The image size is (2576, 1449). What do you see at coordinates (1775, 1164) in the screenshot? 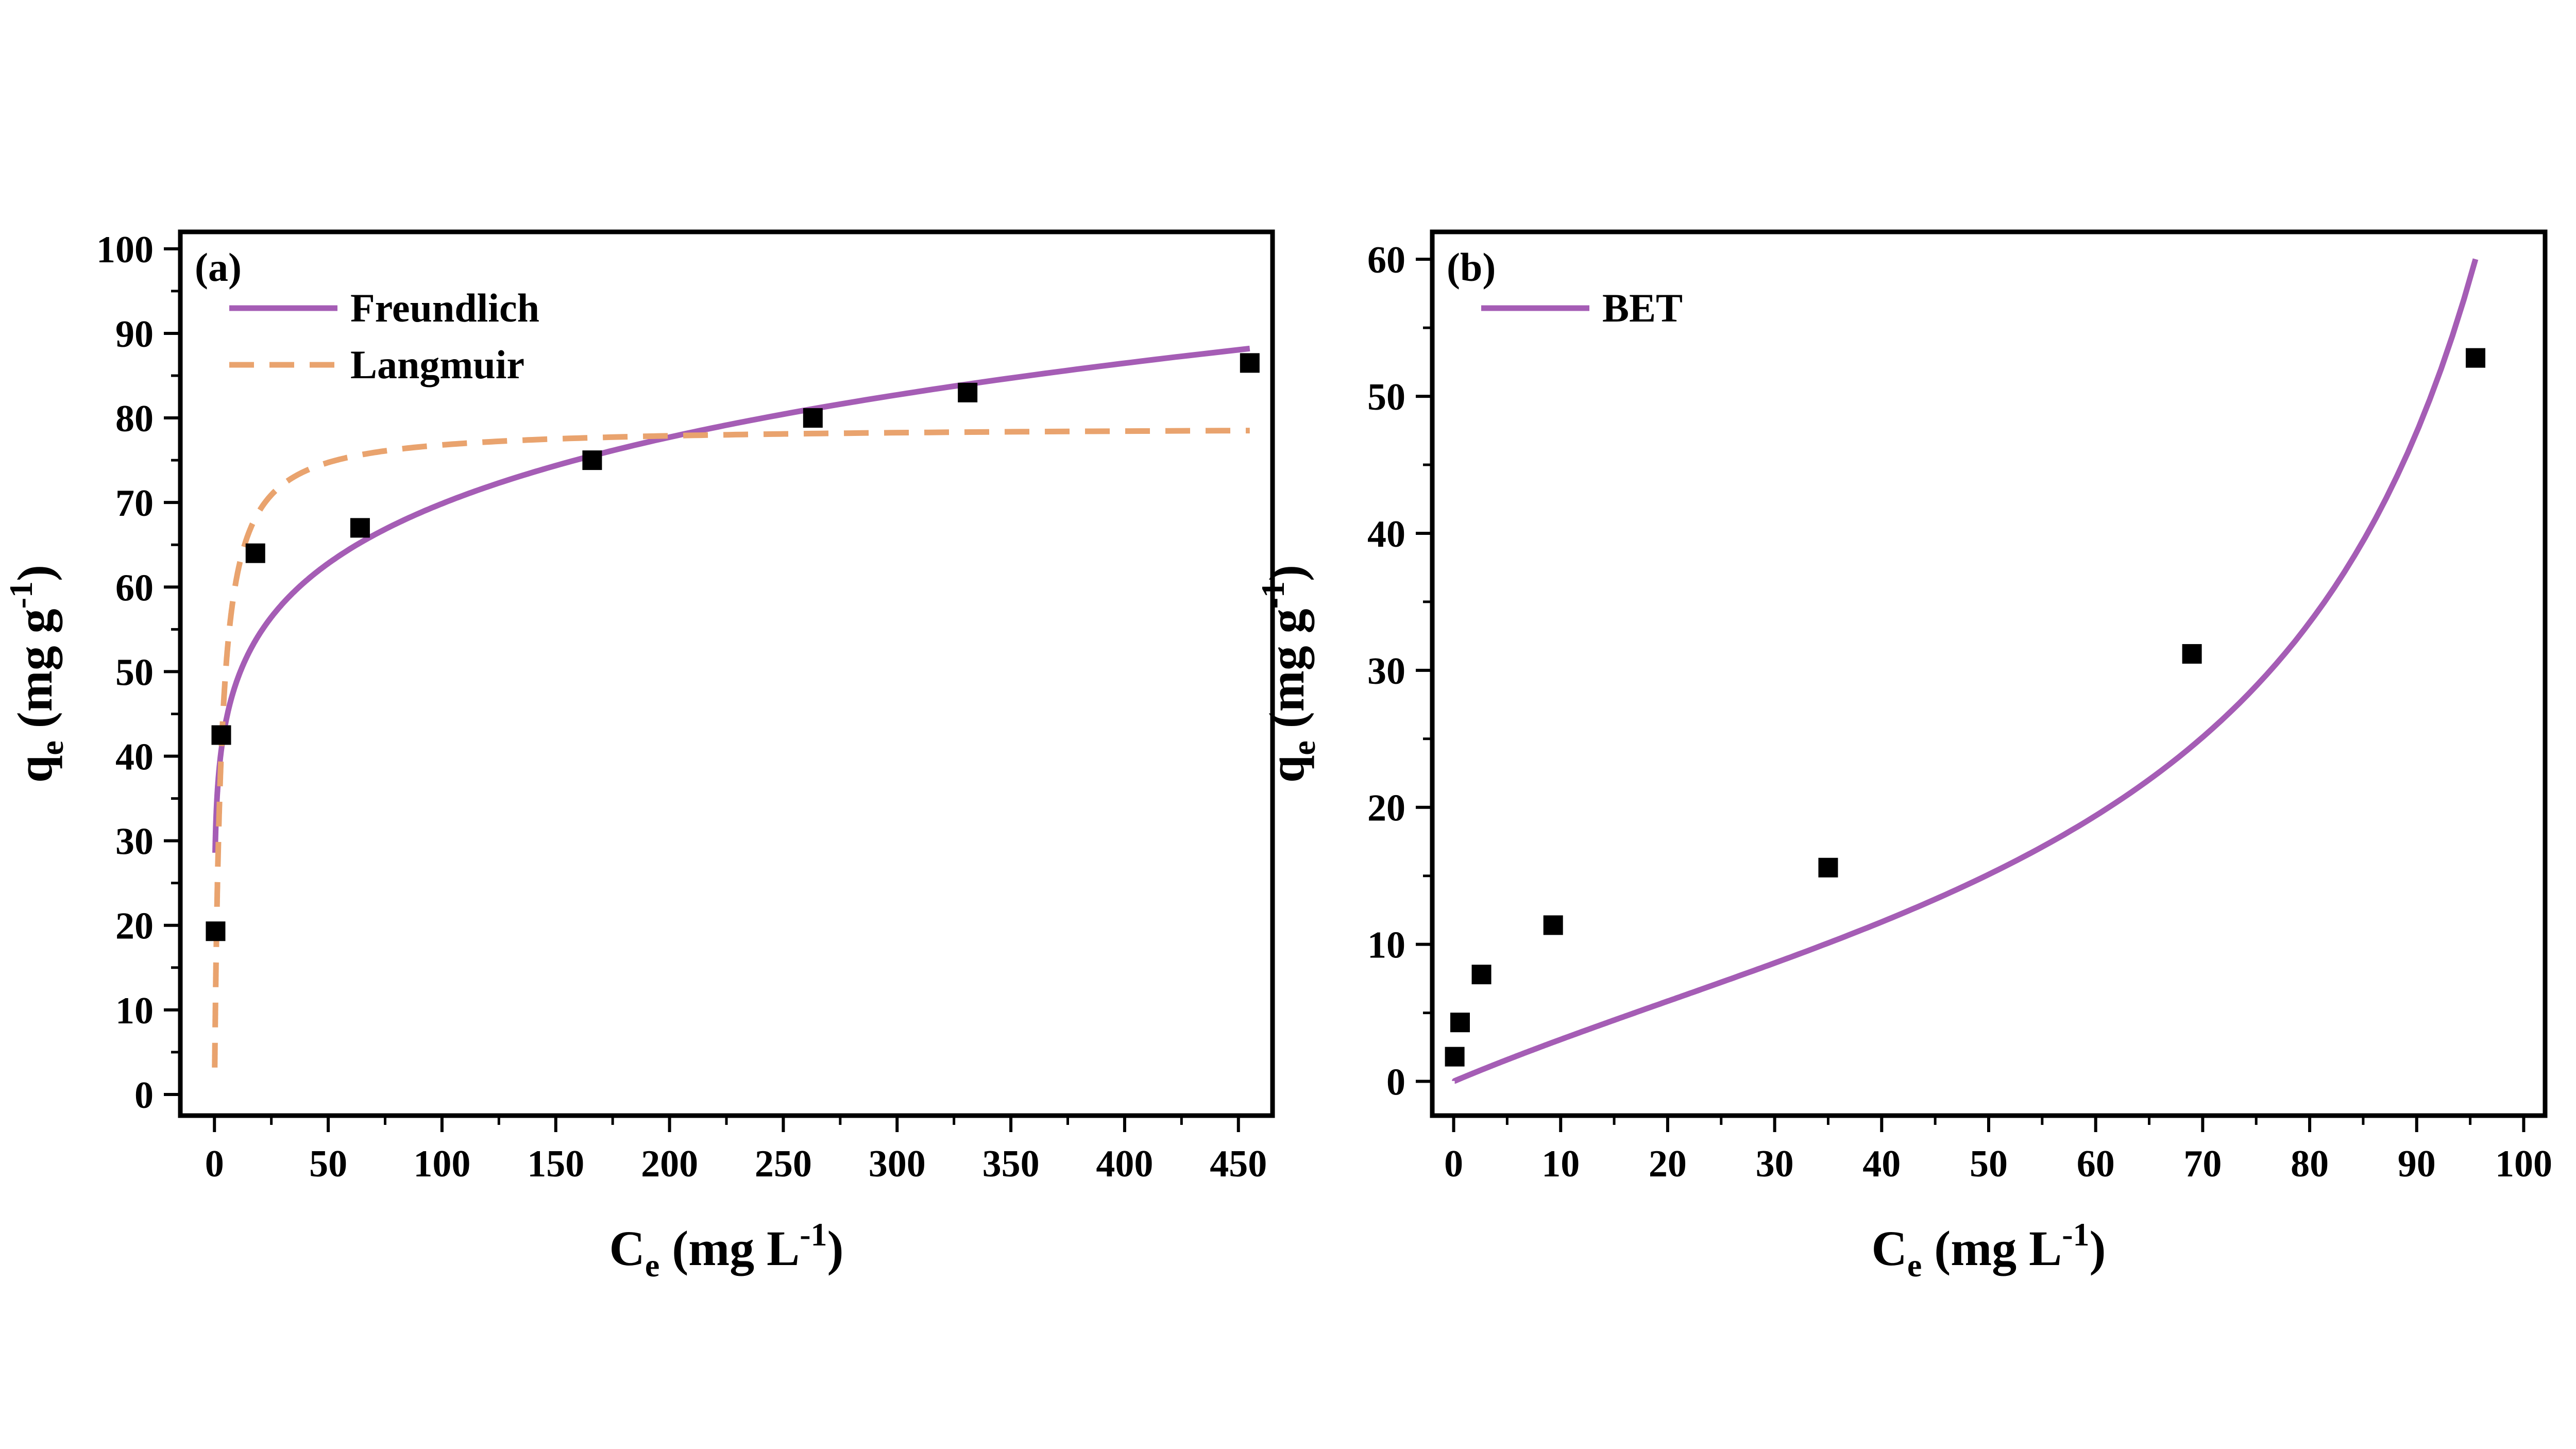
I see `x-tick-label: 30` at bounding box center [1775, 1164].